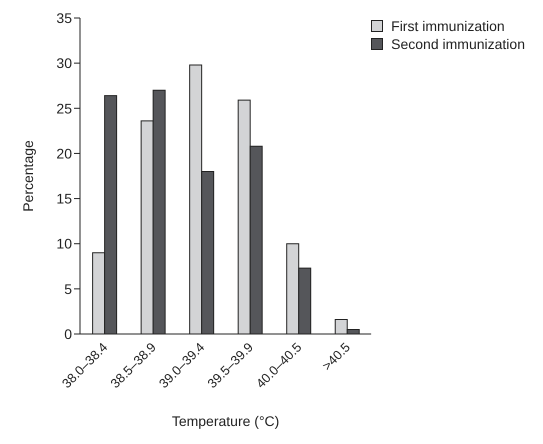 Image resolution: width=543 pixels, height=444 pixels. What do you see at coordinates (28, 176) in the screenshot?
I see `y-axis-title: Percentage` at bounding box center [28, 176].